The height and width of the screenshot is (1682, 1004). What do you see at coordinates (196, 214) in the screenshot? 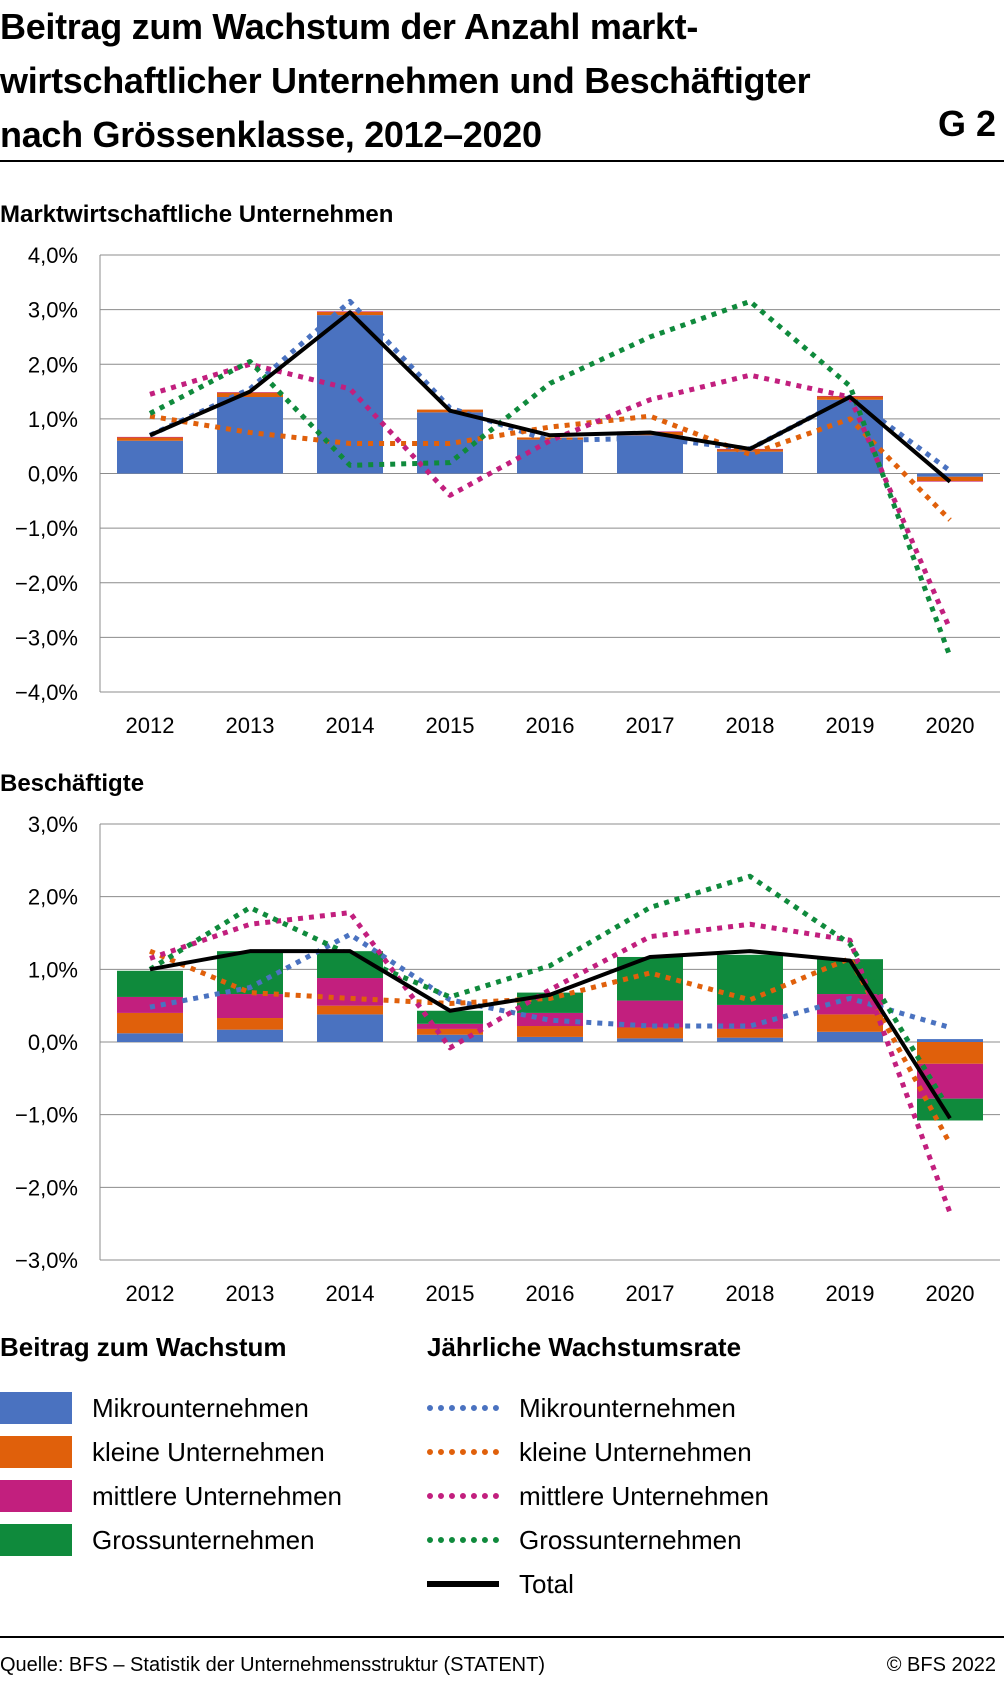
I see `chart-subtitle: Marktwirtschaftliche Unternehmen` at bounding box center [196, 214].